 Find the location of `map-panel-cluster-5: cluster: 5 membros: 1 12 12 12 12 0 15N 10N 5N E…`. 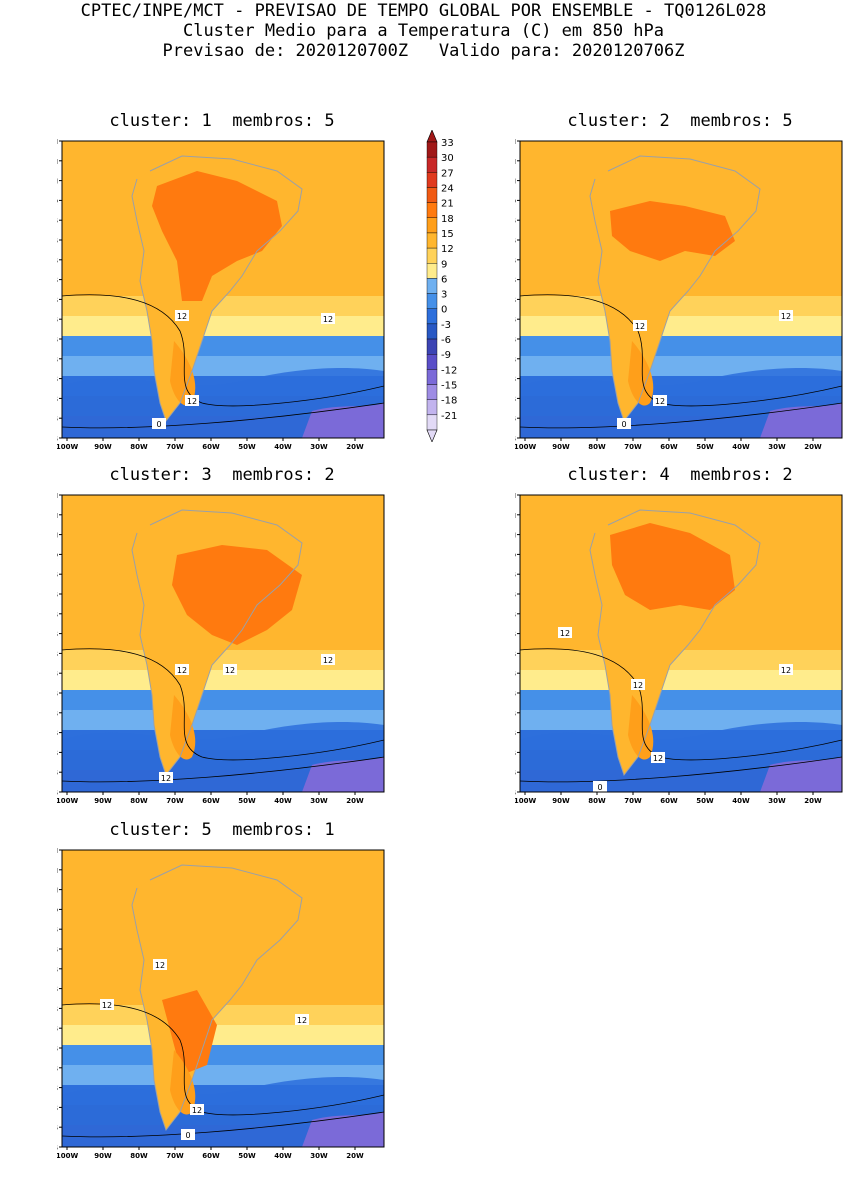

map-panel-cluster-5: cluster: 5 membros: 1 12 12 12 12 0 15N 10N 5N E… is located at coordinates (222, 990).